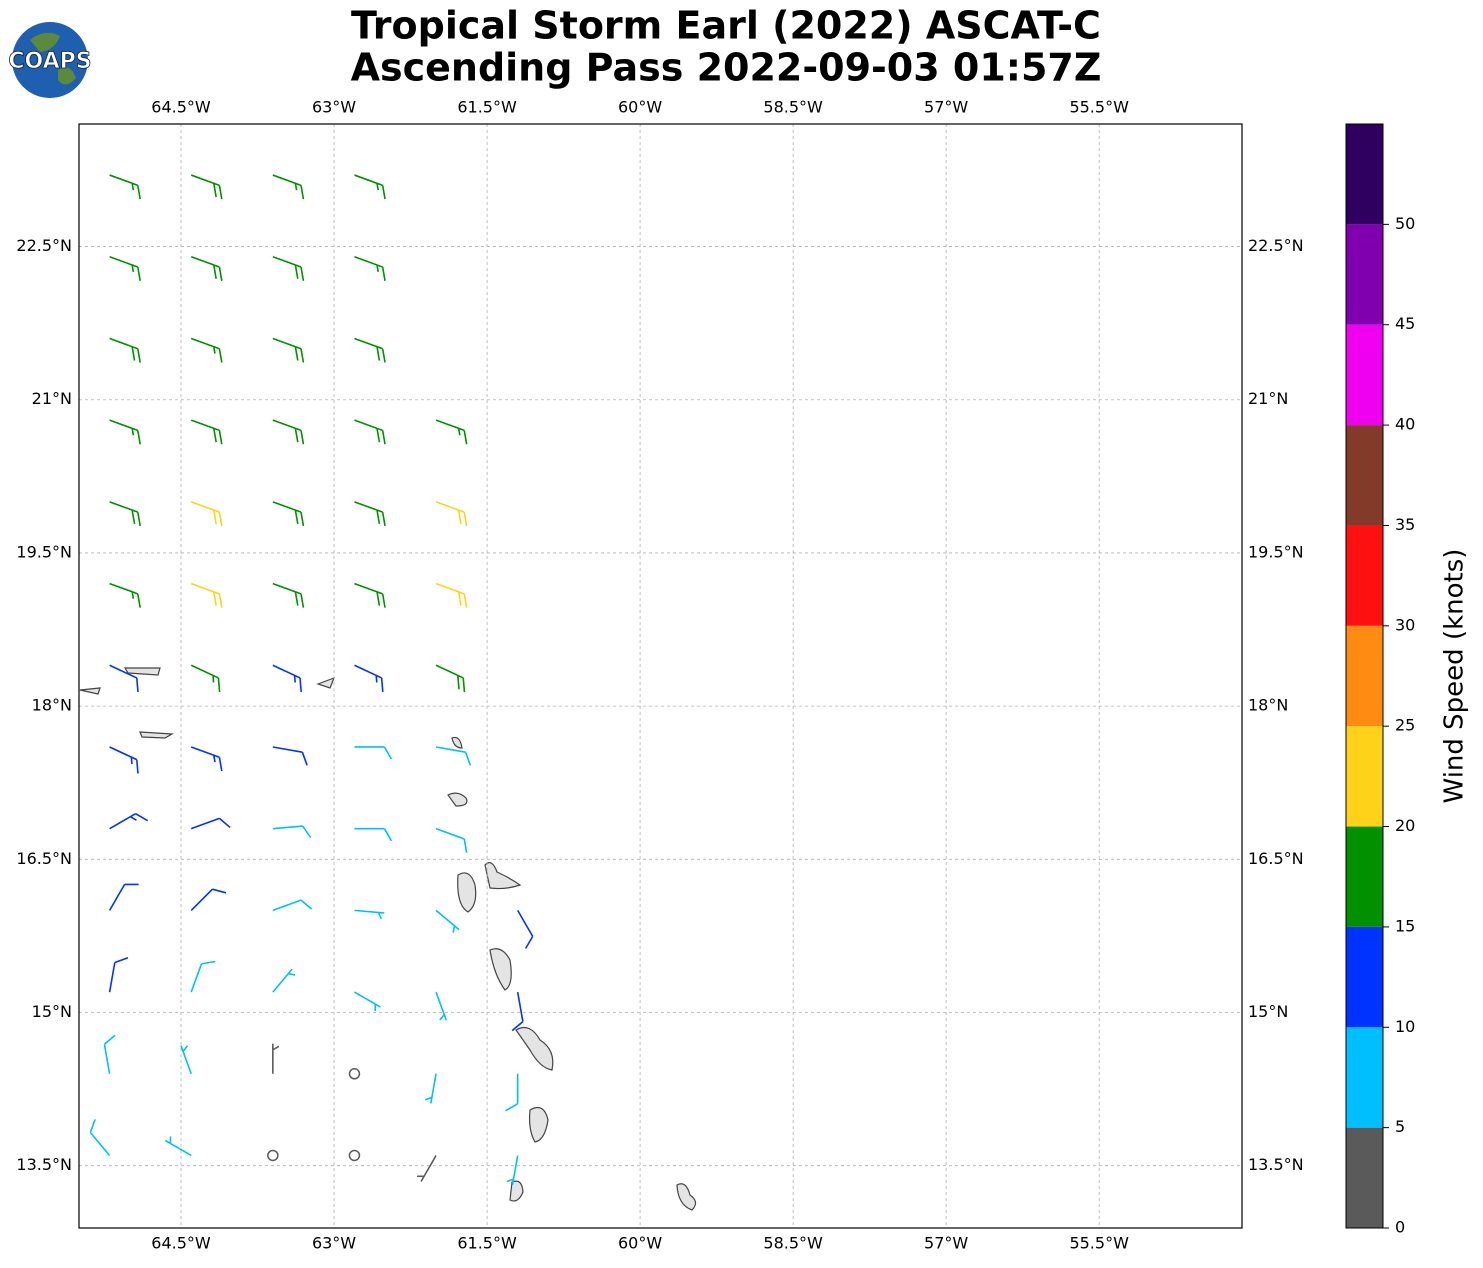 This screenshot has height=1268, width=1483. I want to click on colorbar-tick-label: 15, so click(1405, 925).